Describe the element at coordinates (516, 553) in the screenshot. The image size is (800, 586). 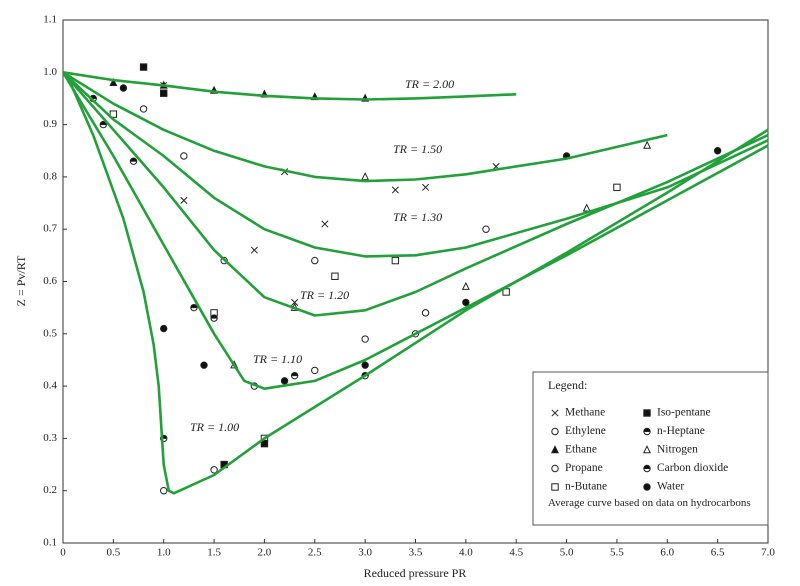
I see `x-tick-label: 4.5` at that location.